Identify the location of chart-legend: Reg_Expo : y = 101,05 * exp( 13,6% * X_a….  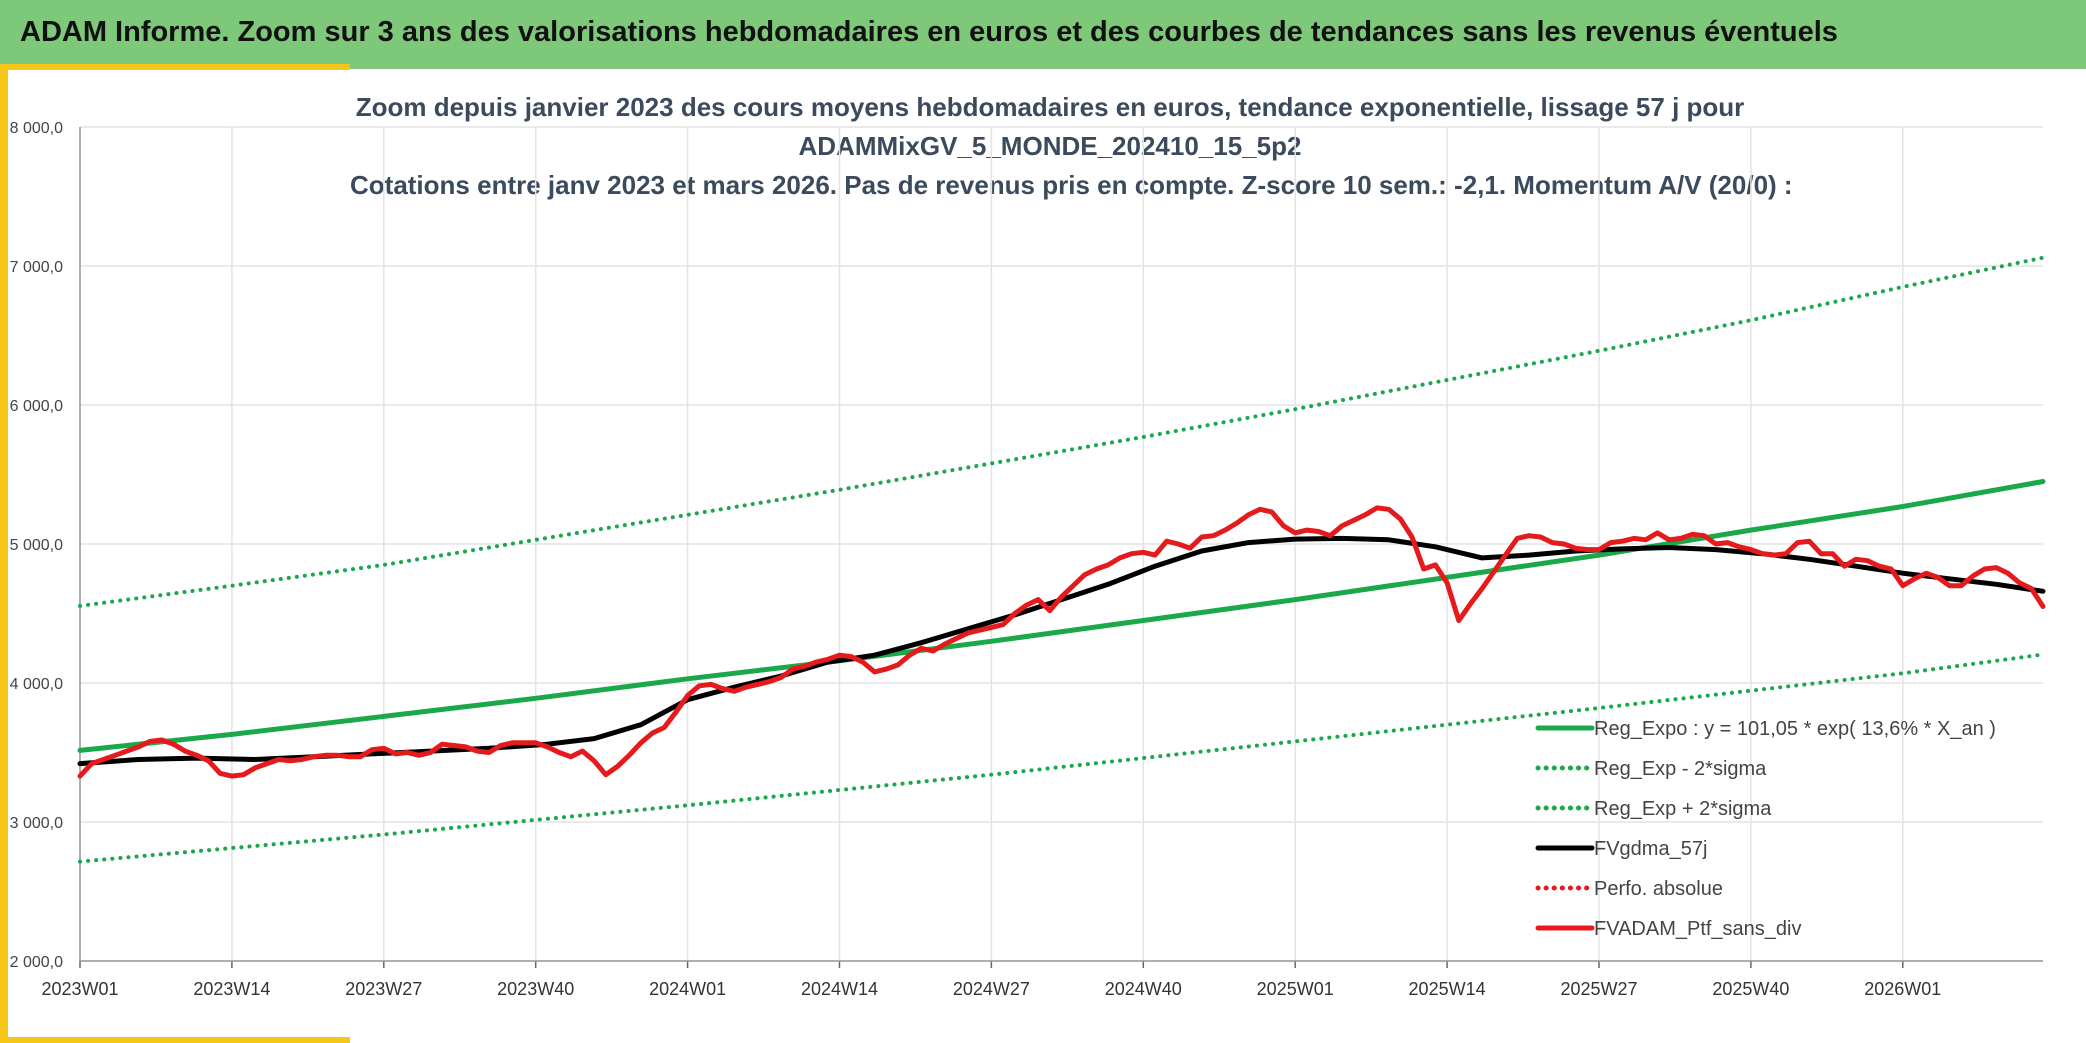
(1765, 829).